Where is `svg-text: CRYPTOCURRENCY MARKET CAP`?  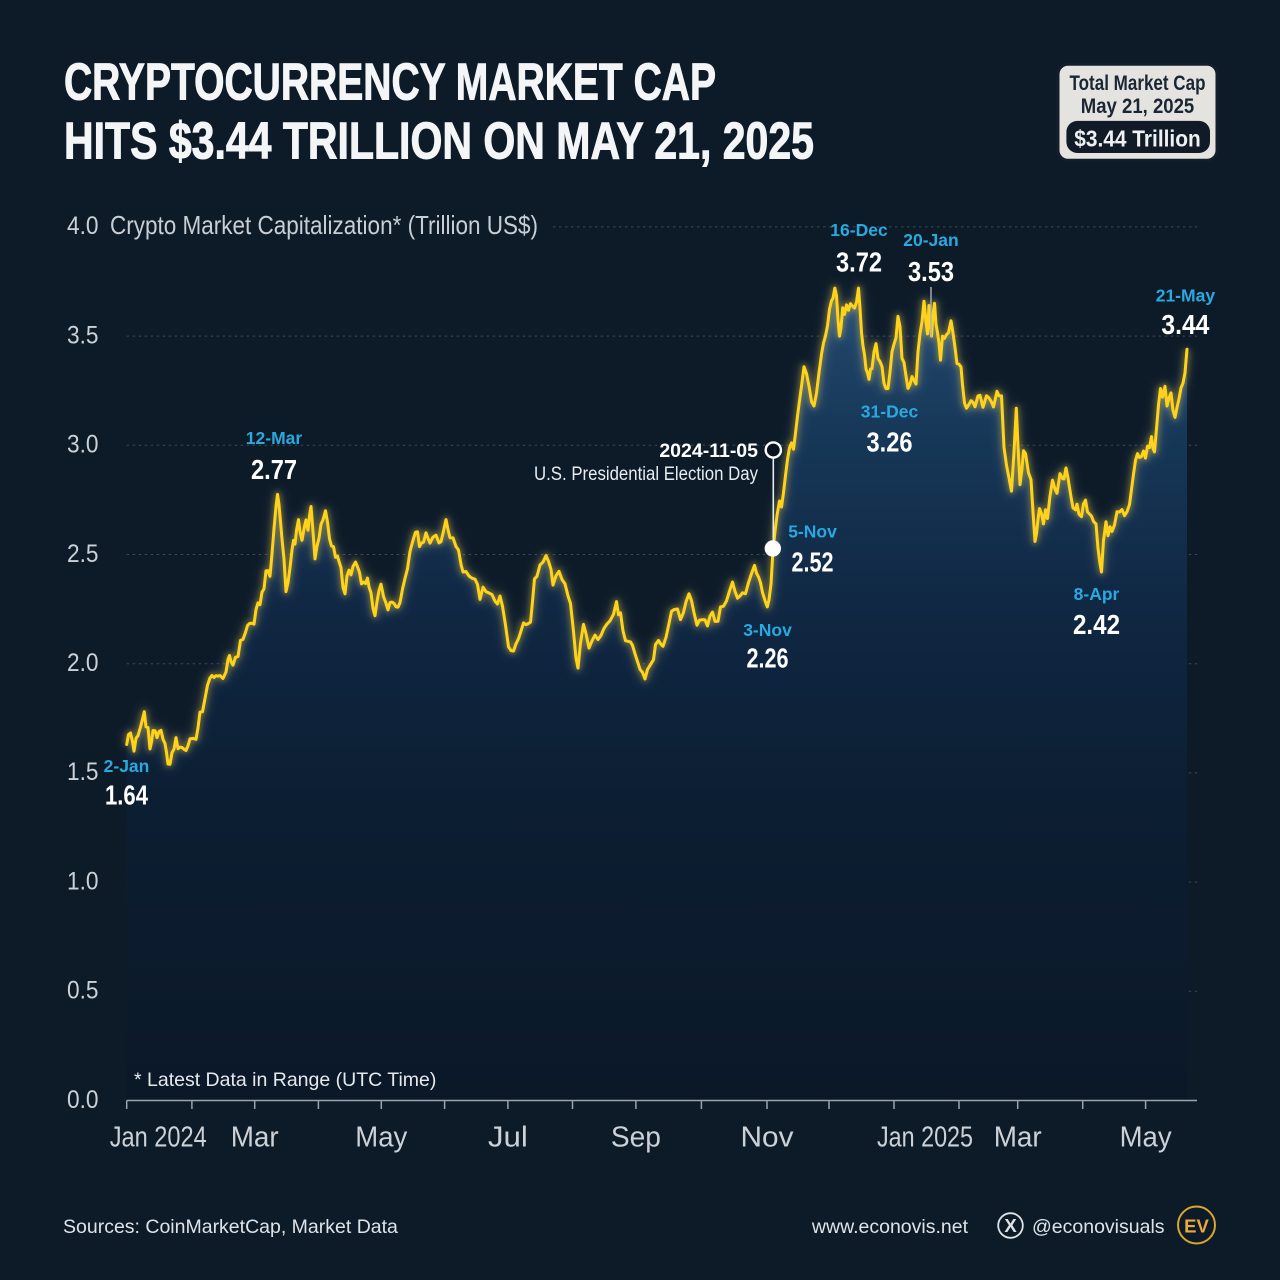
svg-text: CRYPTOCURRENCY MARKET CAP is located at coordinates (390, 82).